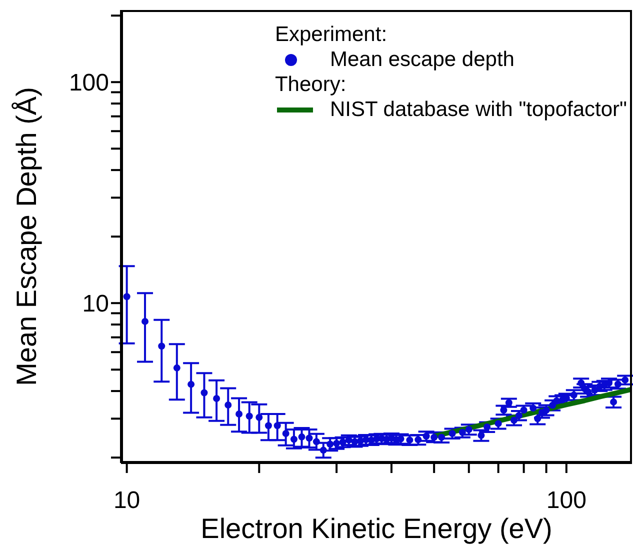  Describe the element at coordinates (26, 236) in the screenshot. I see `y-axis-title: Mean Escape Depth (Å)` at that location.